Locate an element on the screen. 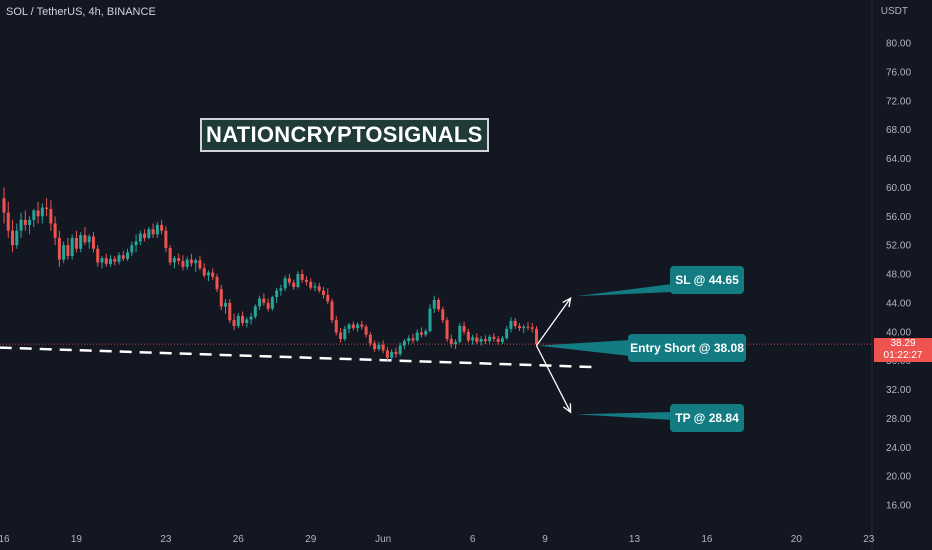 The height and width of the screenshot is (550, 932). y-tick-label: 20.00 is located at coordinates (898, 477).